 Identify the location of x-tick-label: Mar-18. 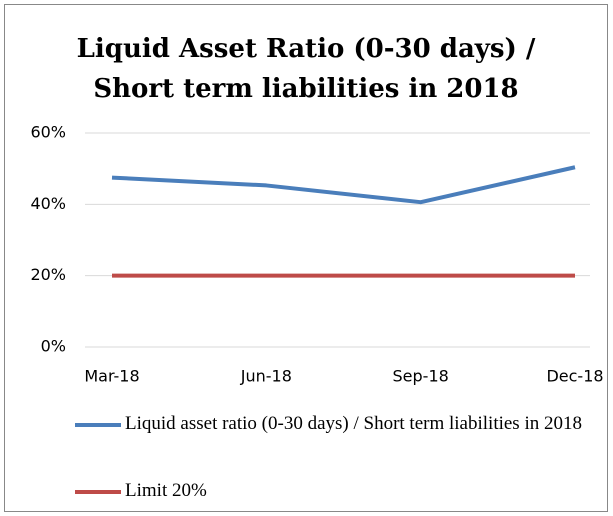
(111, 376).